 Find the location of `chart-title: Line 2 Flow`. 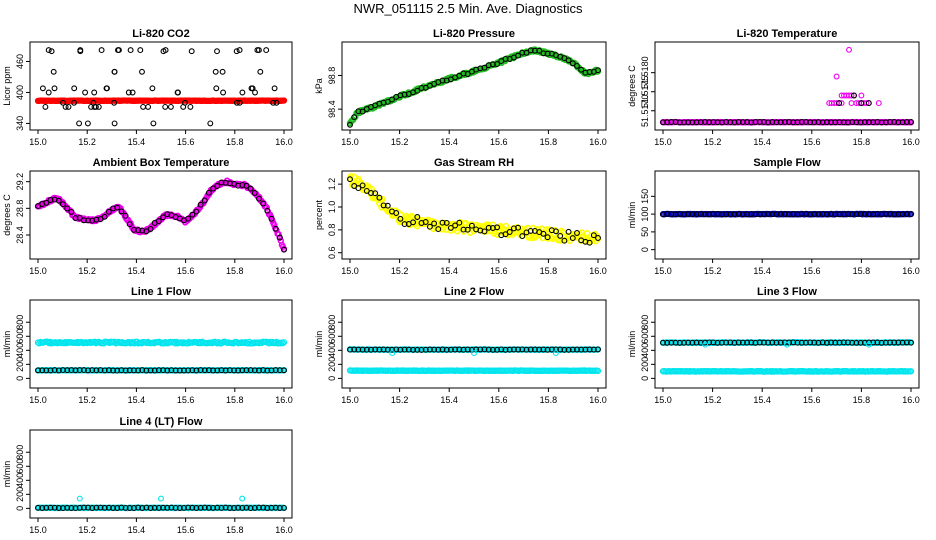

chart-title: Line 2 Flow is located at coordinates (474, 292).